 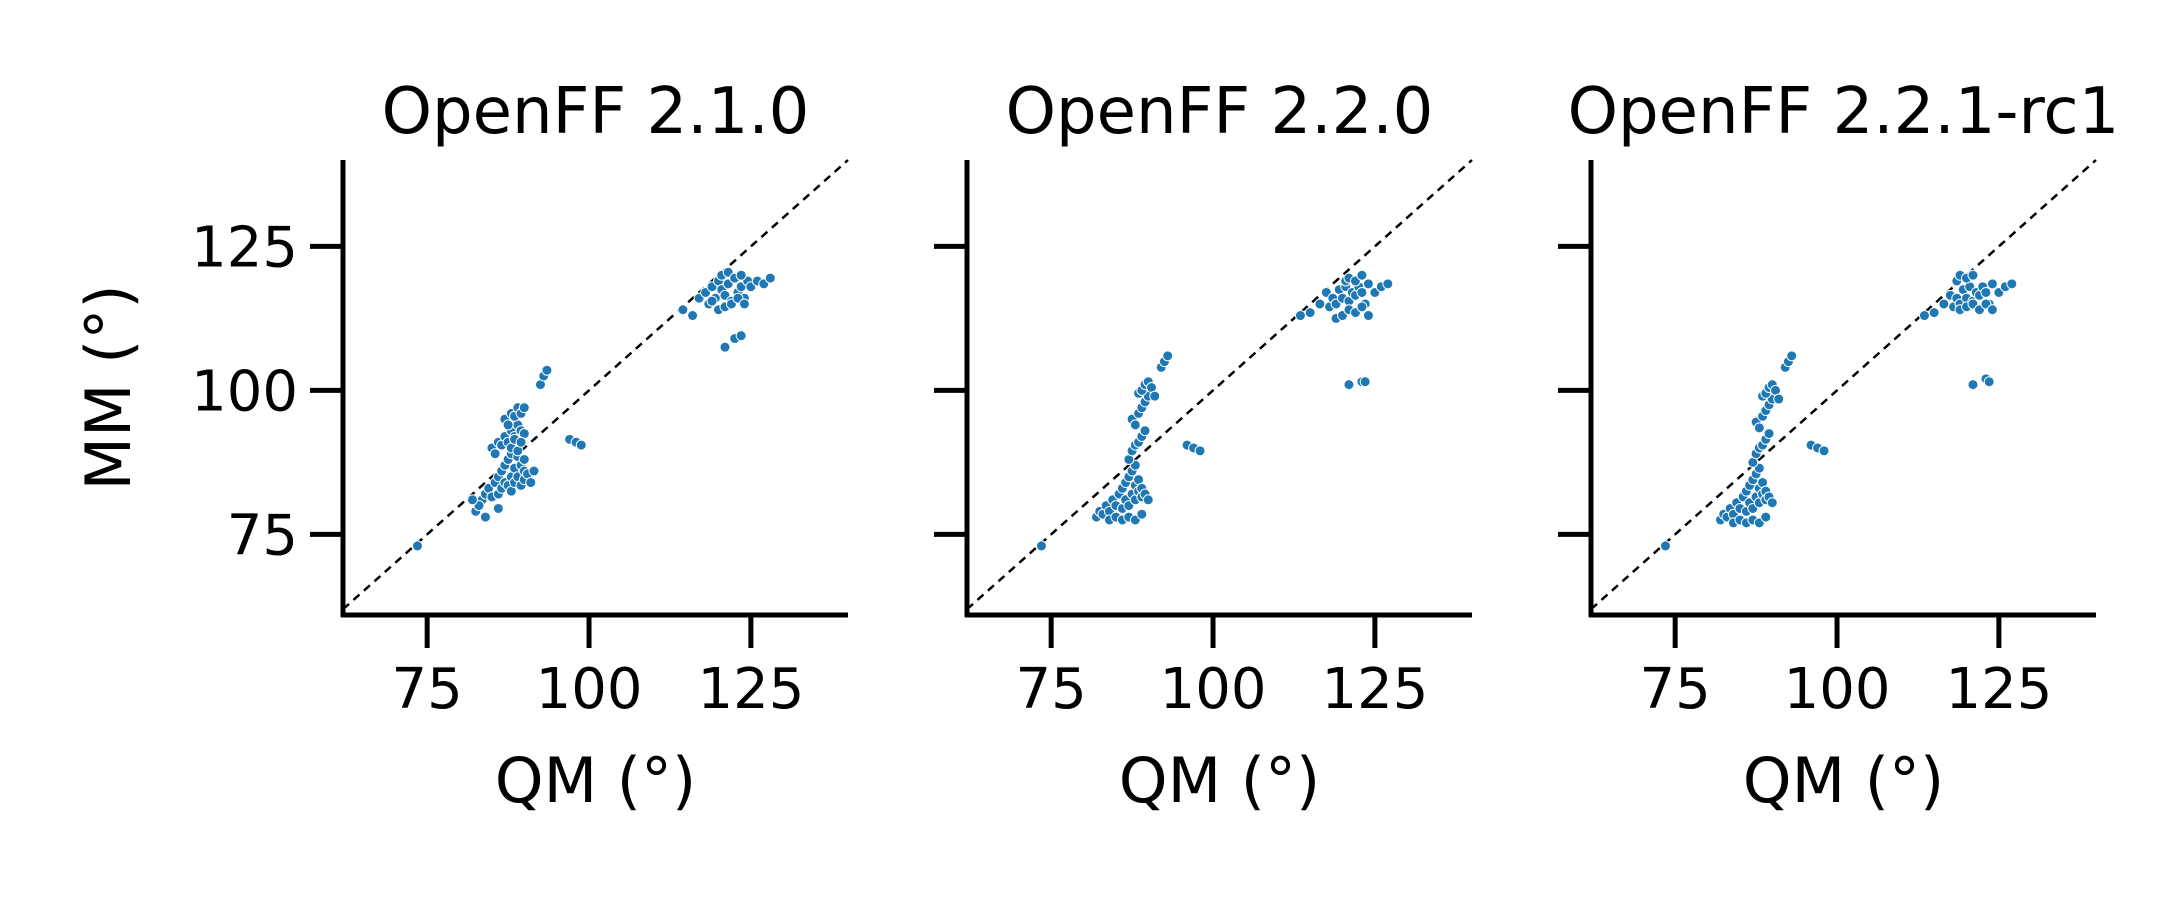 What do you see at coordinates (1844, 112) in the screenshot?
I see `panel-3-title: OpenFF 2.2.1-rc1` at bounding box center [1844, 112].